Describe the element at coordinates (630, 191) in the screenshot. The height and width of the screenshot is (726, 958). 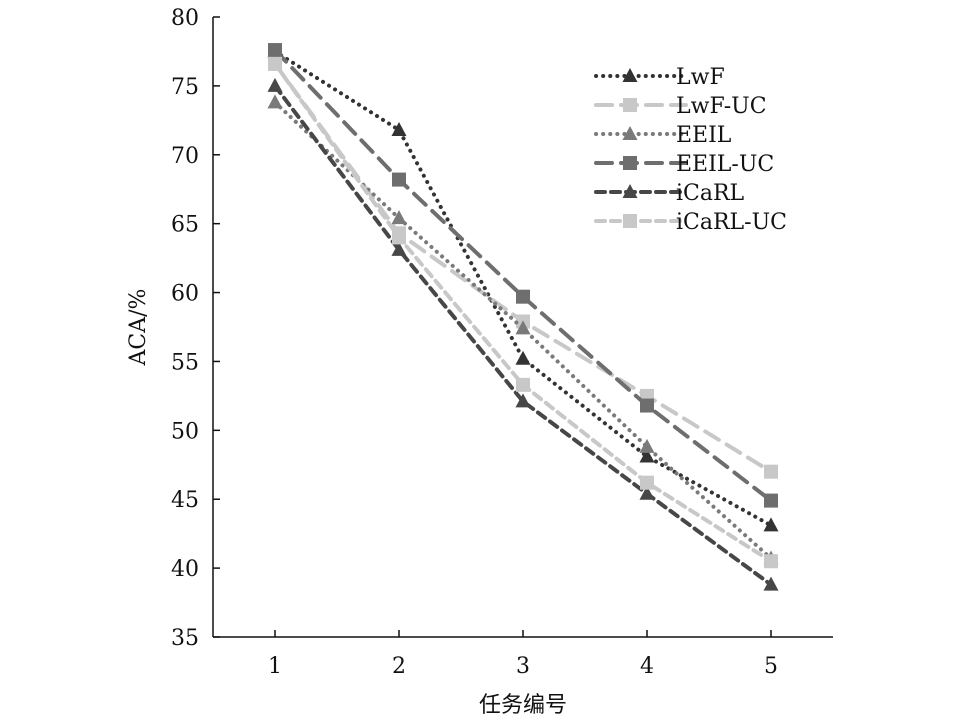
I see `legend-marker-icarl` at that location.